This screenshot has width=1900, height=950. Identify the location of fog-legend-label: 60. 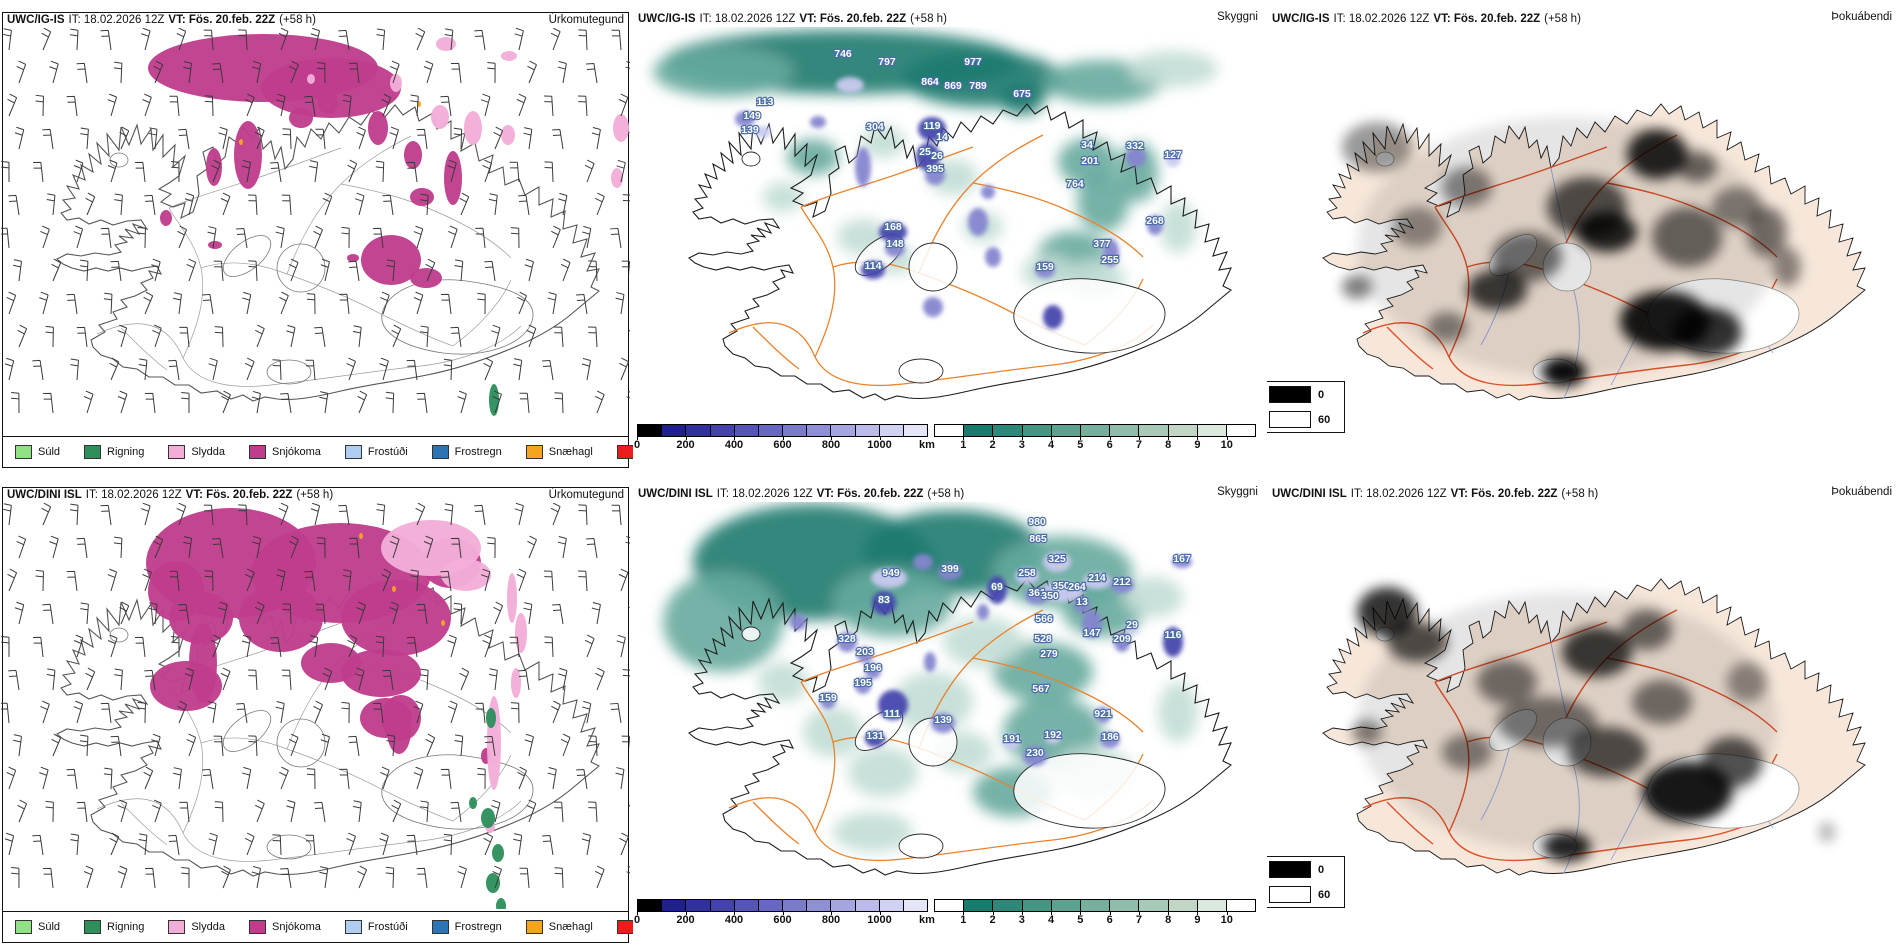
(1324, 419).